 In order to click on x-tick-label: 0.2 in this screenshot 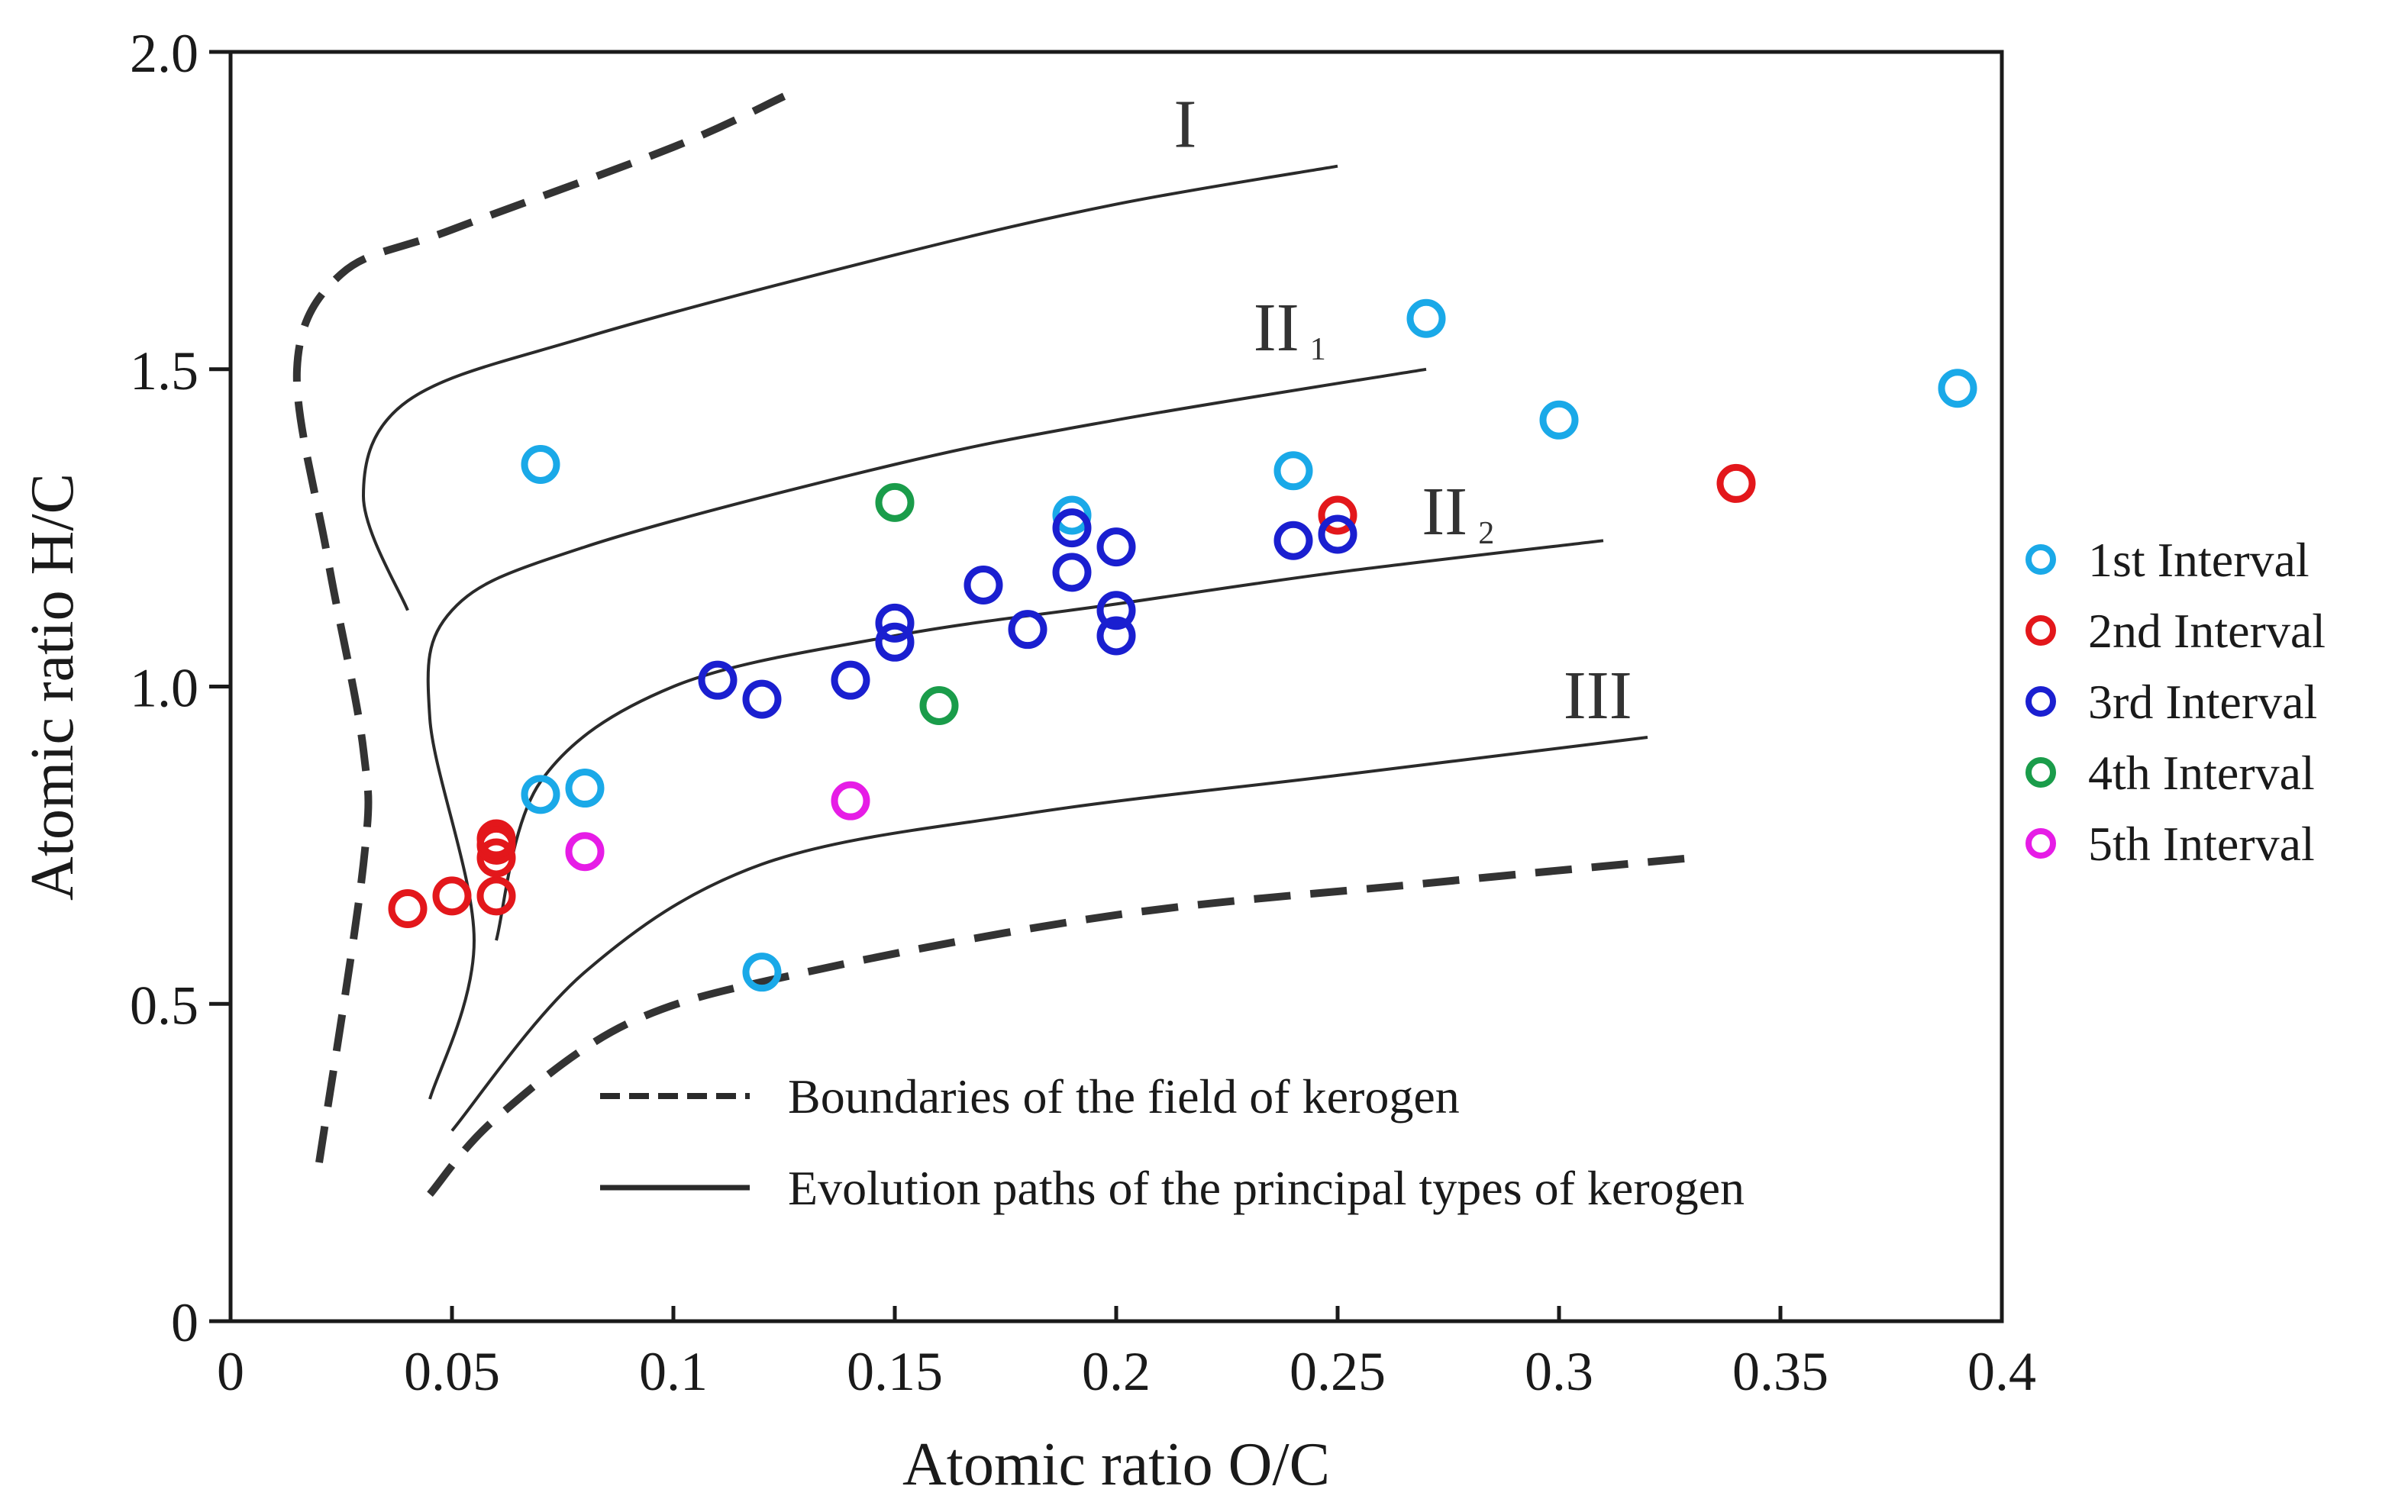, I will do `click(1116, 1371)`.